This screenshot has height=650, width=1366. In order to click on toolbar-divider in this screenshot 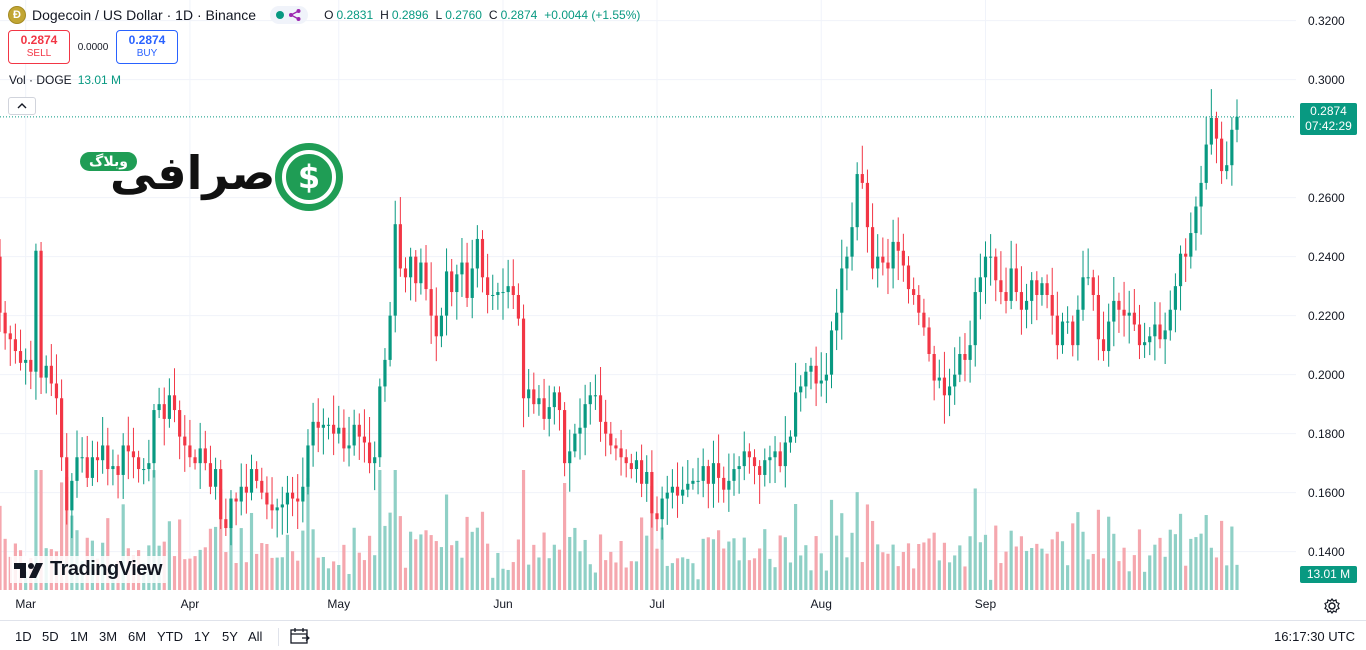, I will do `click(278, 637)`.